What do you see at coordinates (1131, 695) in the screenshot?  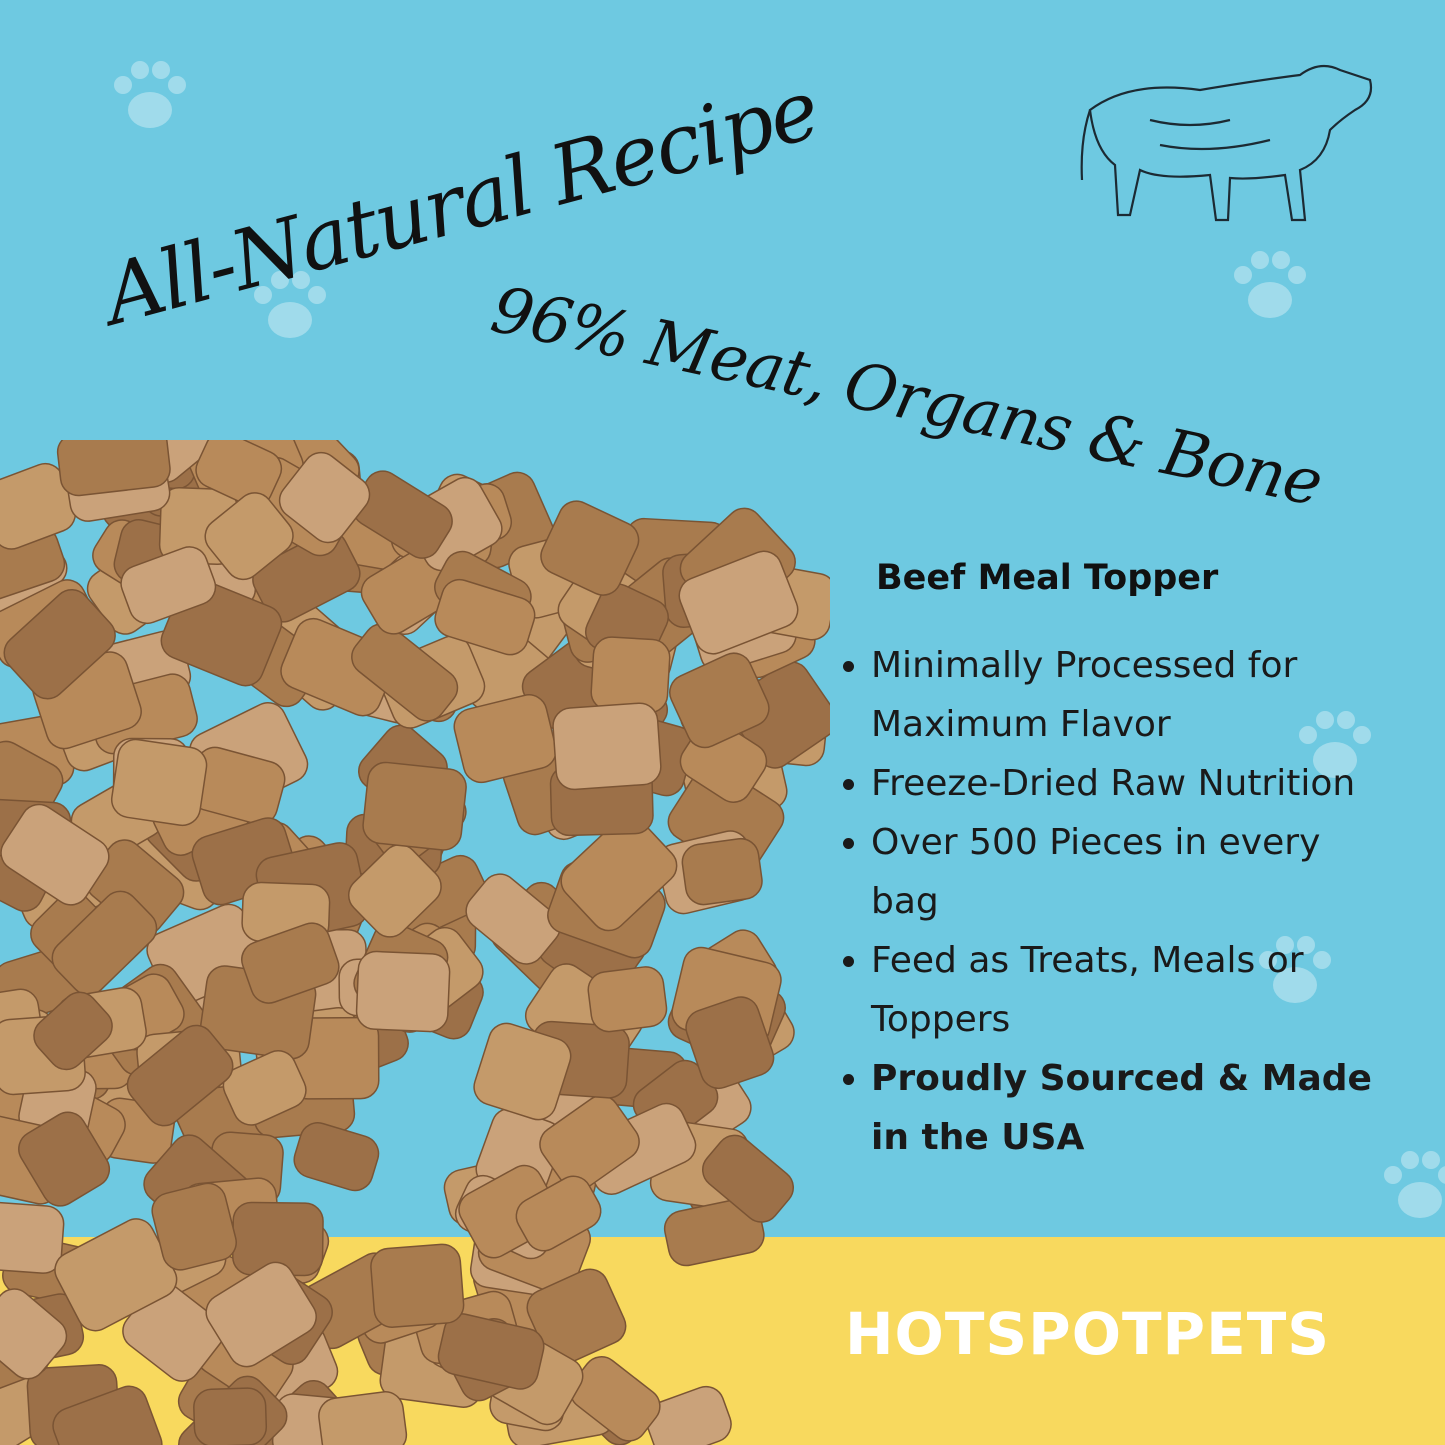 I see `feature-item: Minimally Processed for Maximum Flavor` at bounding box center [1131, 695].